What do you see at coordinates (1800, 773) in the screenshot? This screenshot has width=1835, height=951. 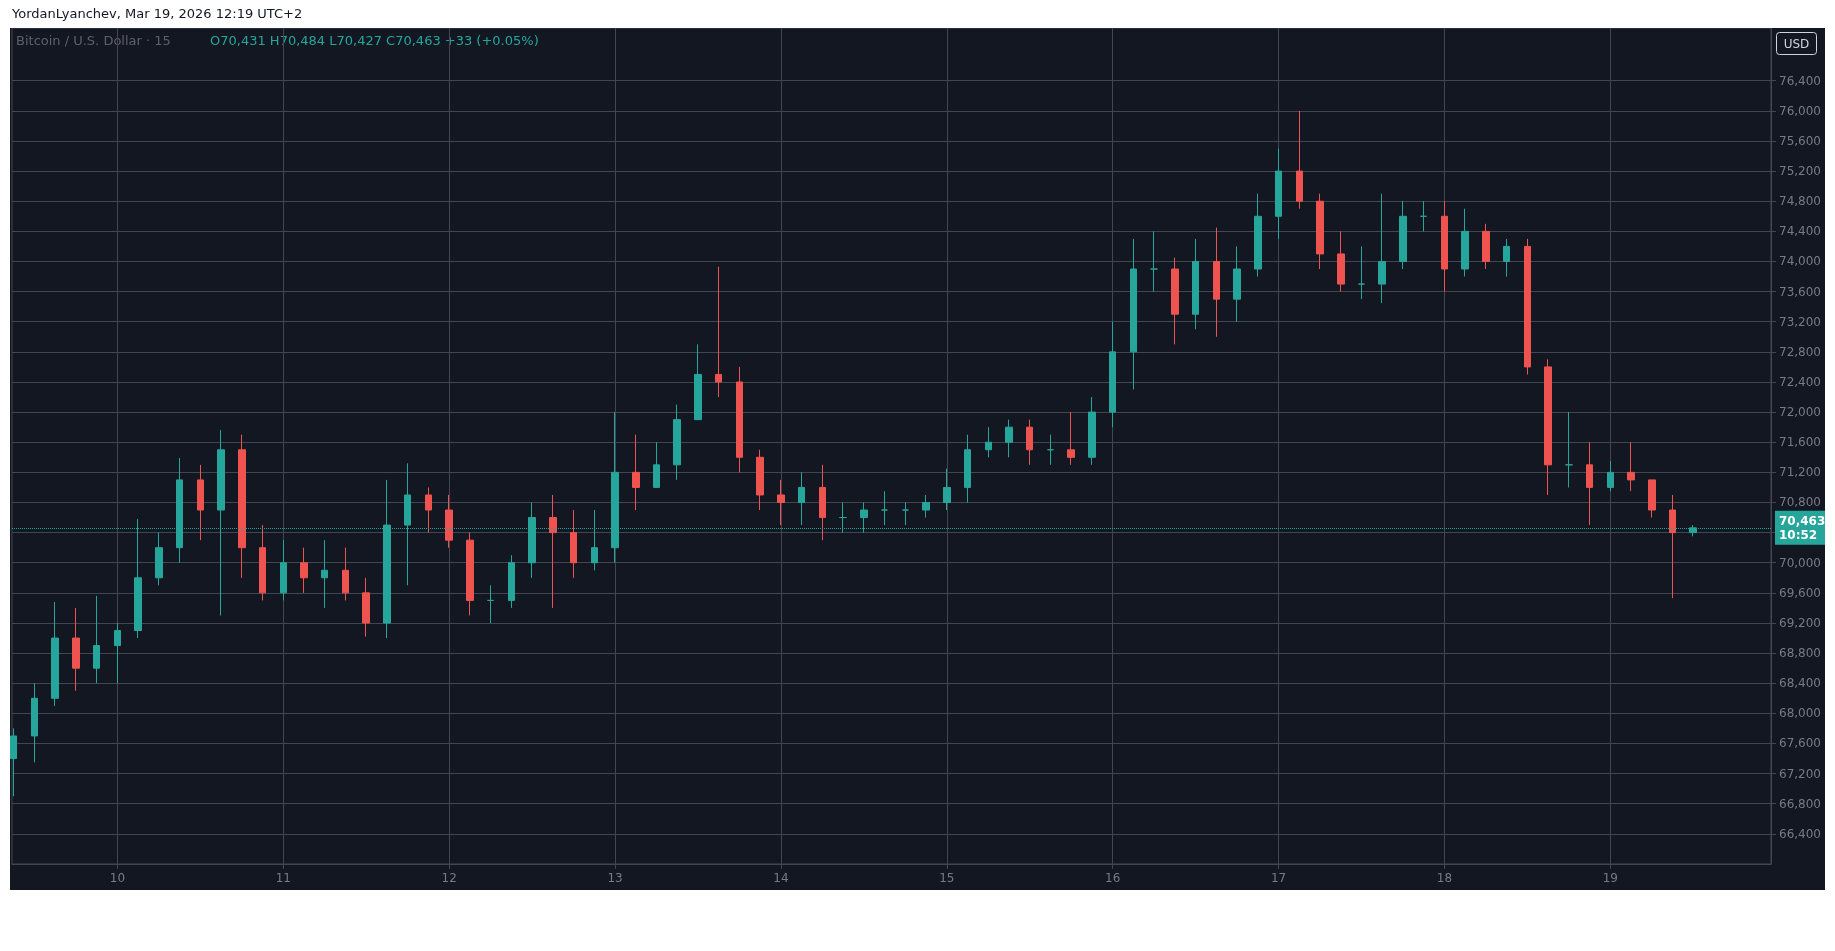 I see `y-tick-label: 67,200` at bounding box center [1800, 773].